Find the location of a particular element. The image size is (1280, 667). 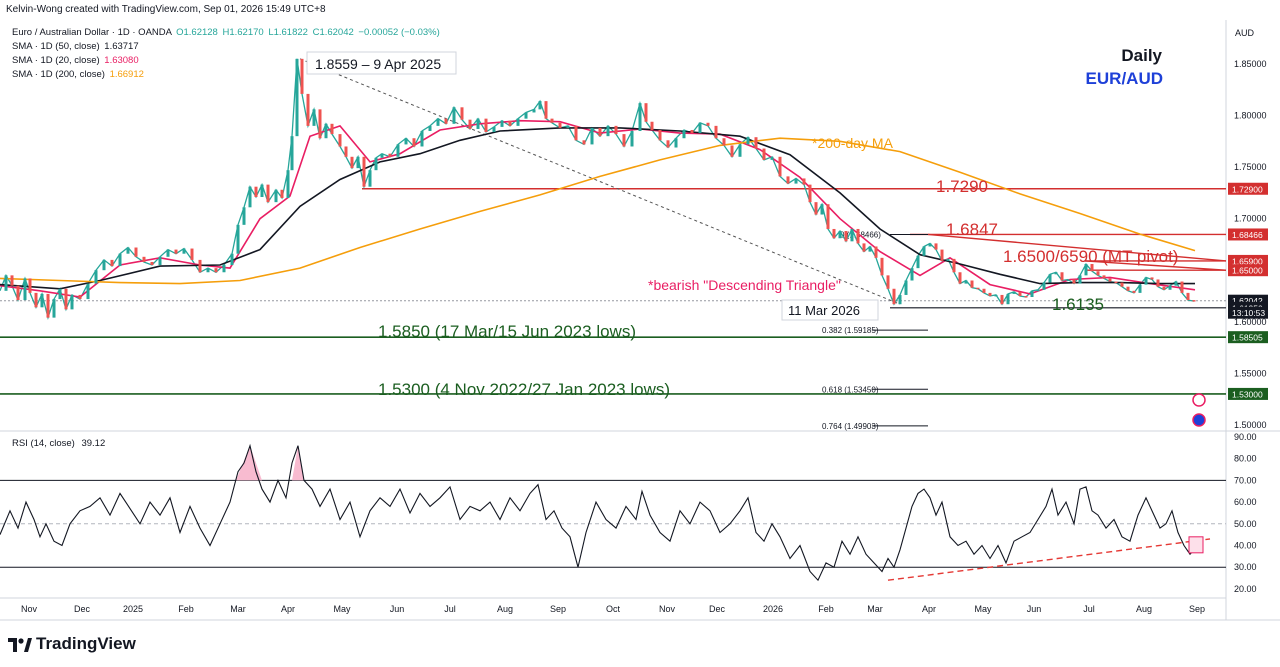

price-tag-label: 1.65000 is located at coordinates (1247, 271).